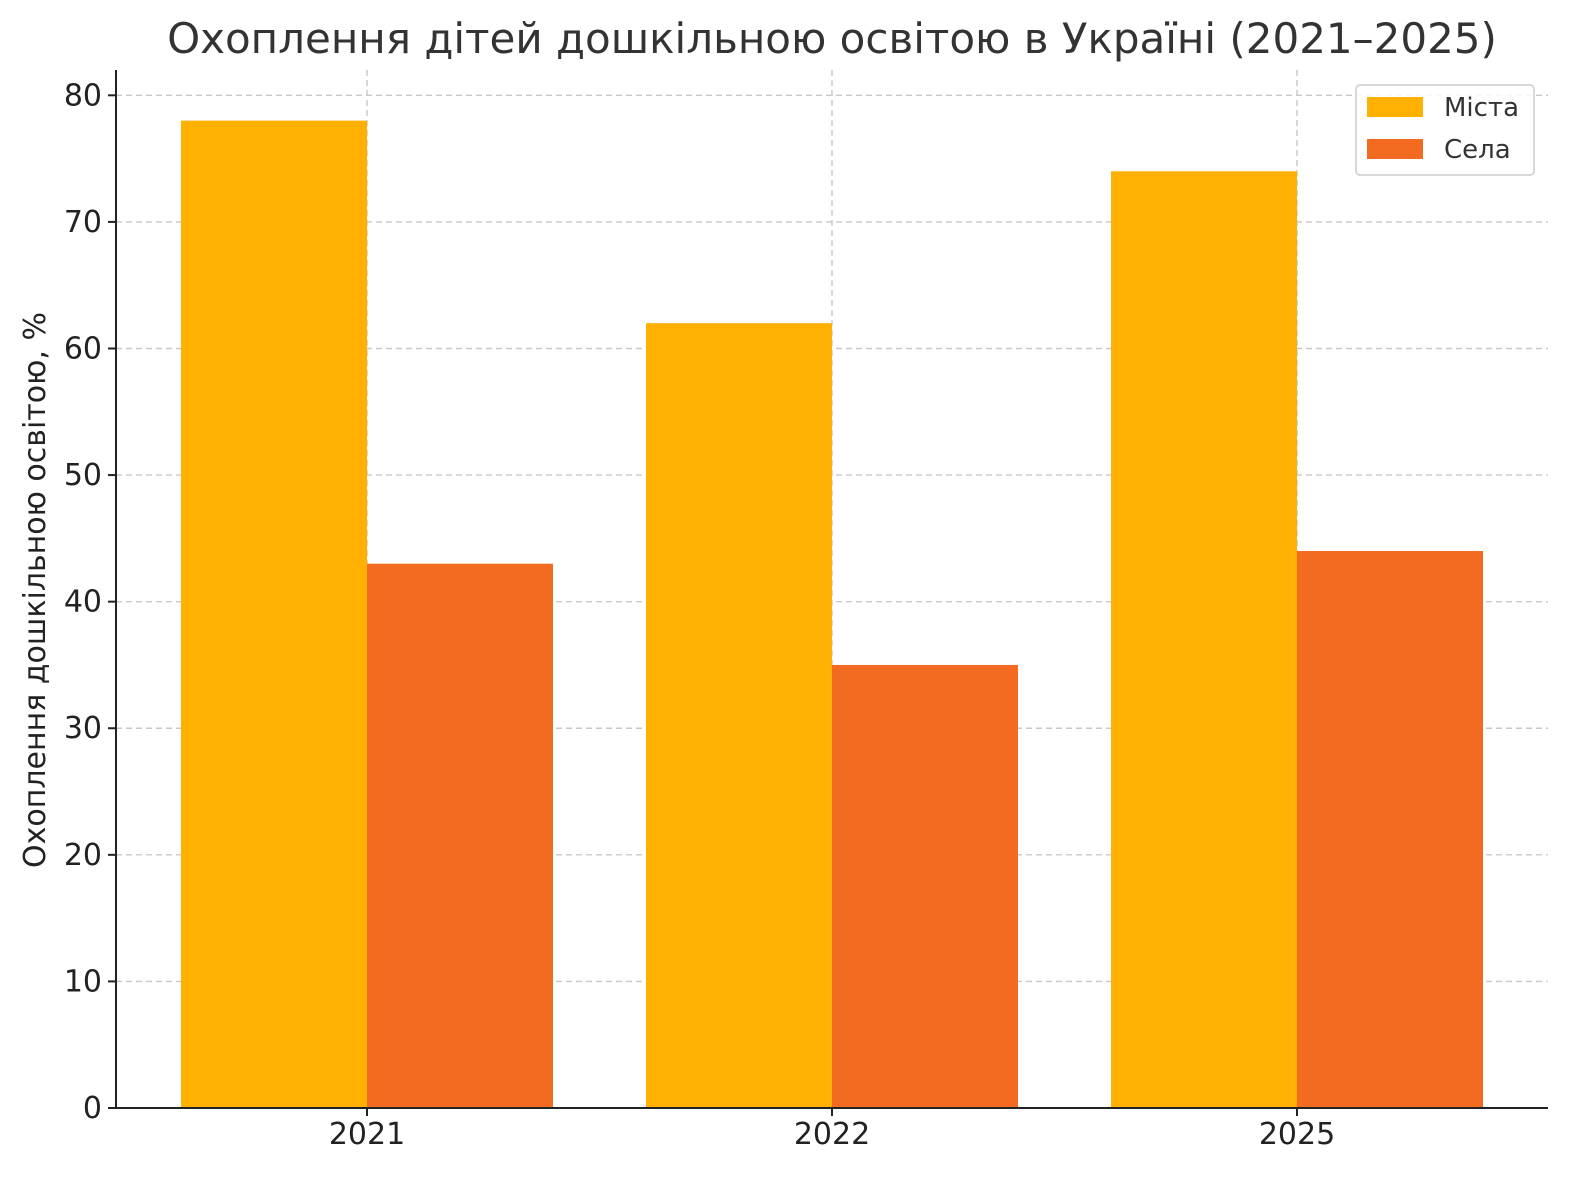  What do you see at coordinates (92, 1108) in the screenshot?
I see `y-tick-label: 0` at bounding box center [92, 1108].